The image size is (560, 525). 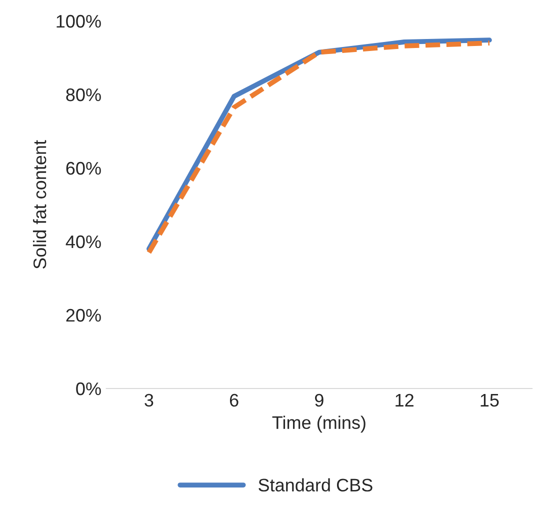 I want to click on x-tick-label: 12, so click(x=405, y=400).